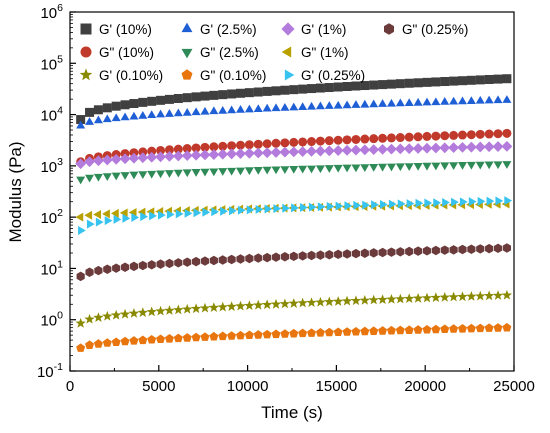 Image resolution: width=550 pixels, height=433 pixels. I want to click on y-tick-label: 10⁻¹, so click(50, 371).